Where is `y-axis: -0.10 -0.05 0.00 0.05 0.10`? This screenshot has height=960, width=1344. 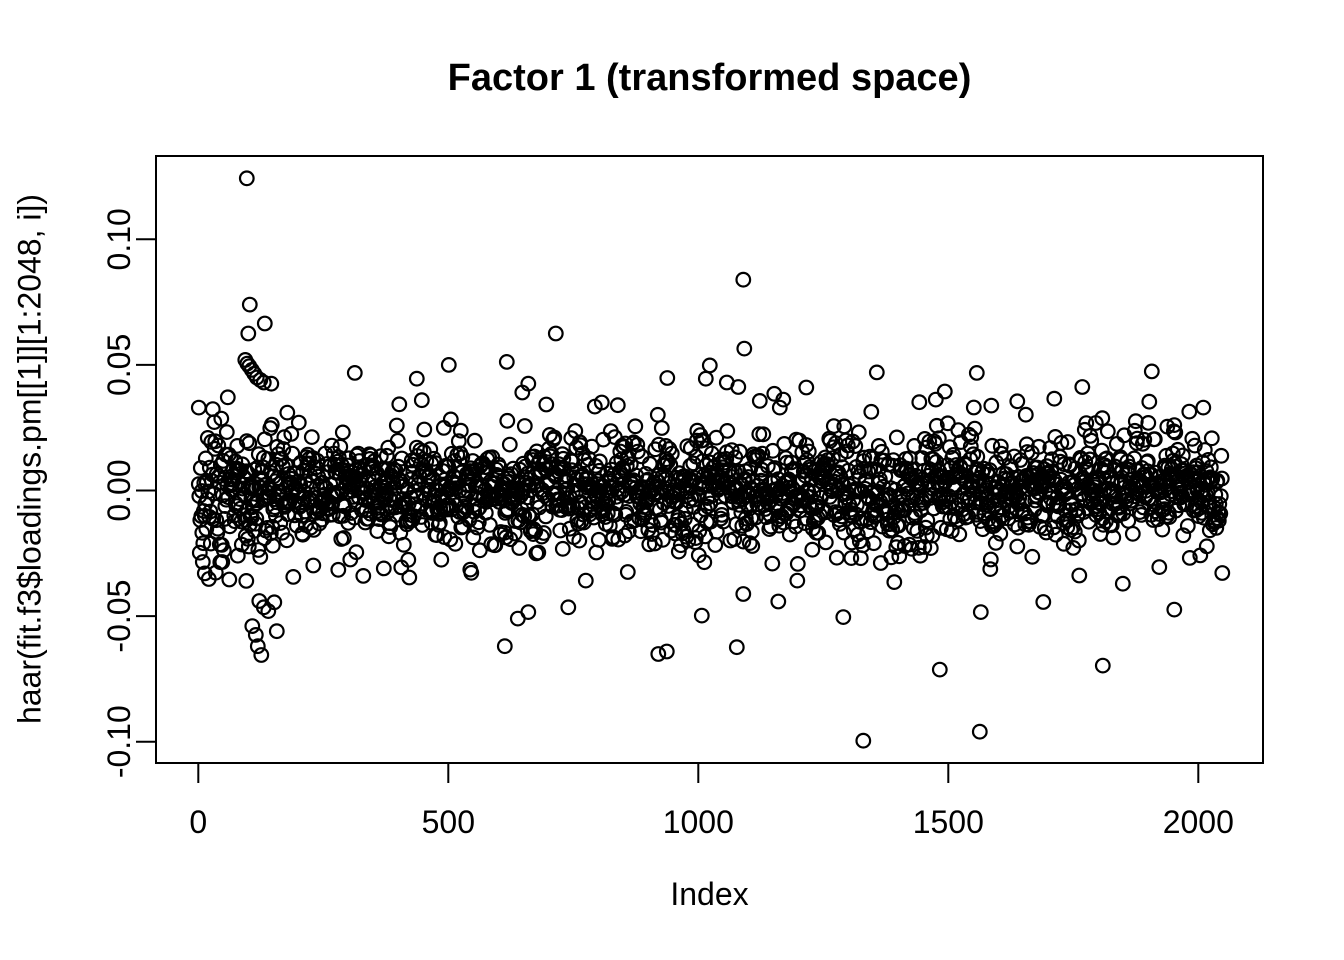 y-axis: -0.10 -0.05 0.00 0.05 0.10 is located at coordinates (128, 493).